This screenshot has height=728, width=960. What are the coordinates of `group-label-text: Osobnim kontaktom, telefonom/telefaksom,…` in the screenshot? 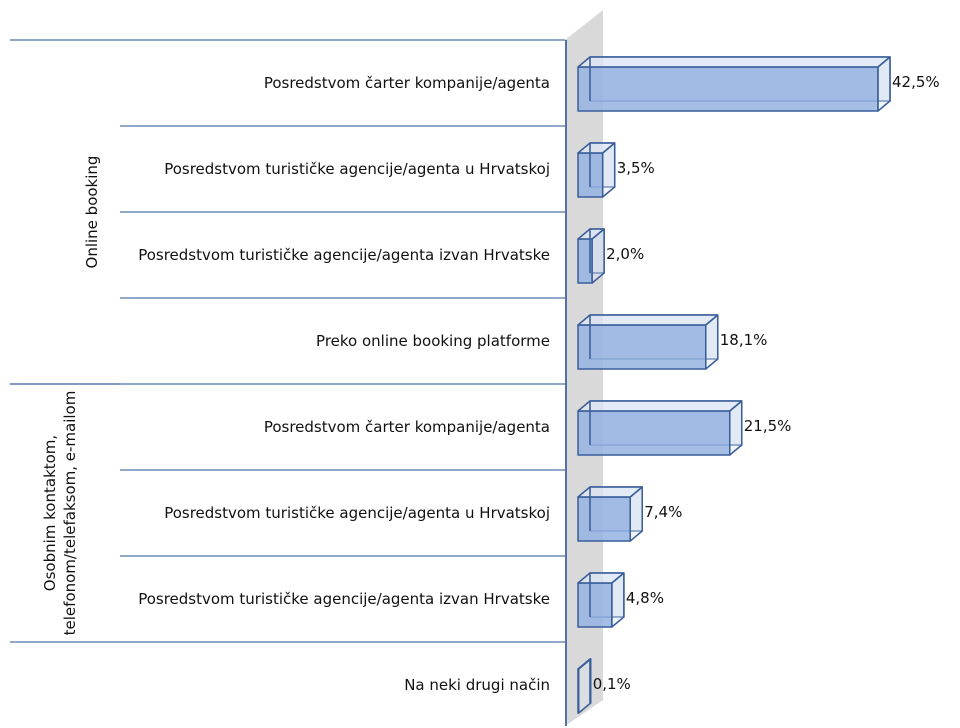 It's located at (60, 513).